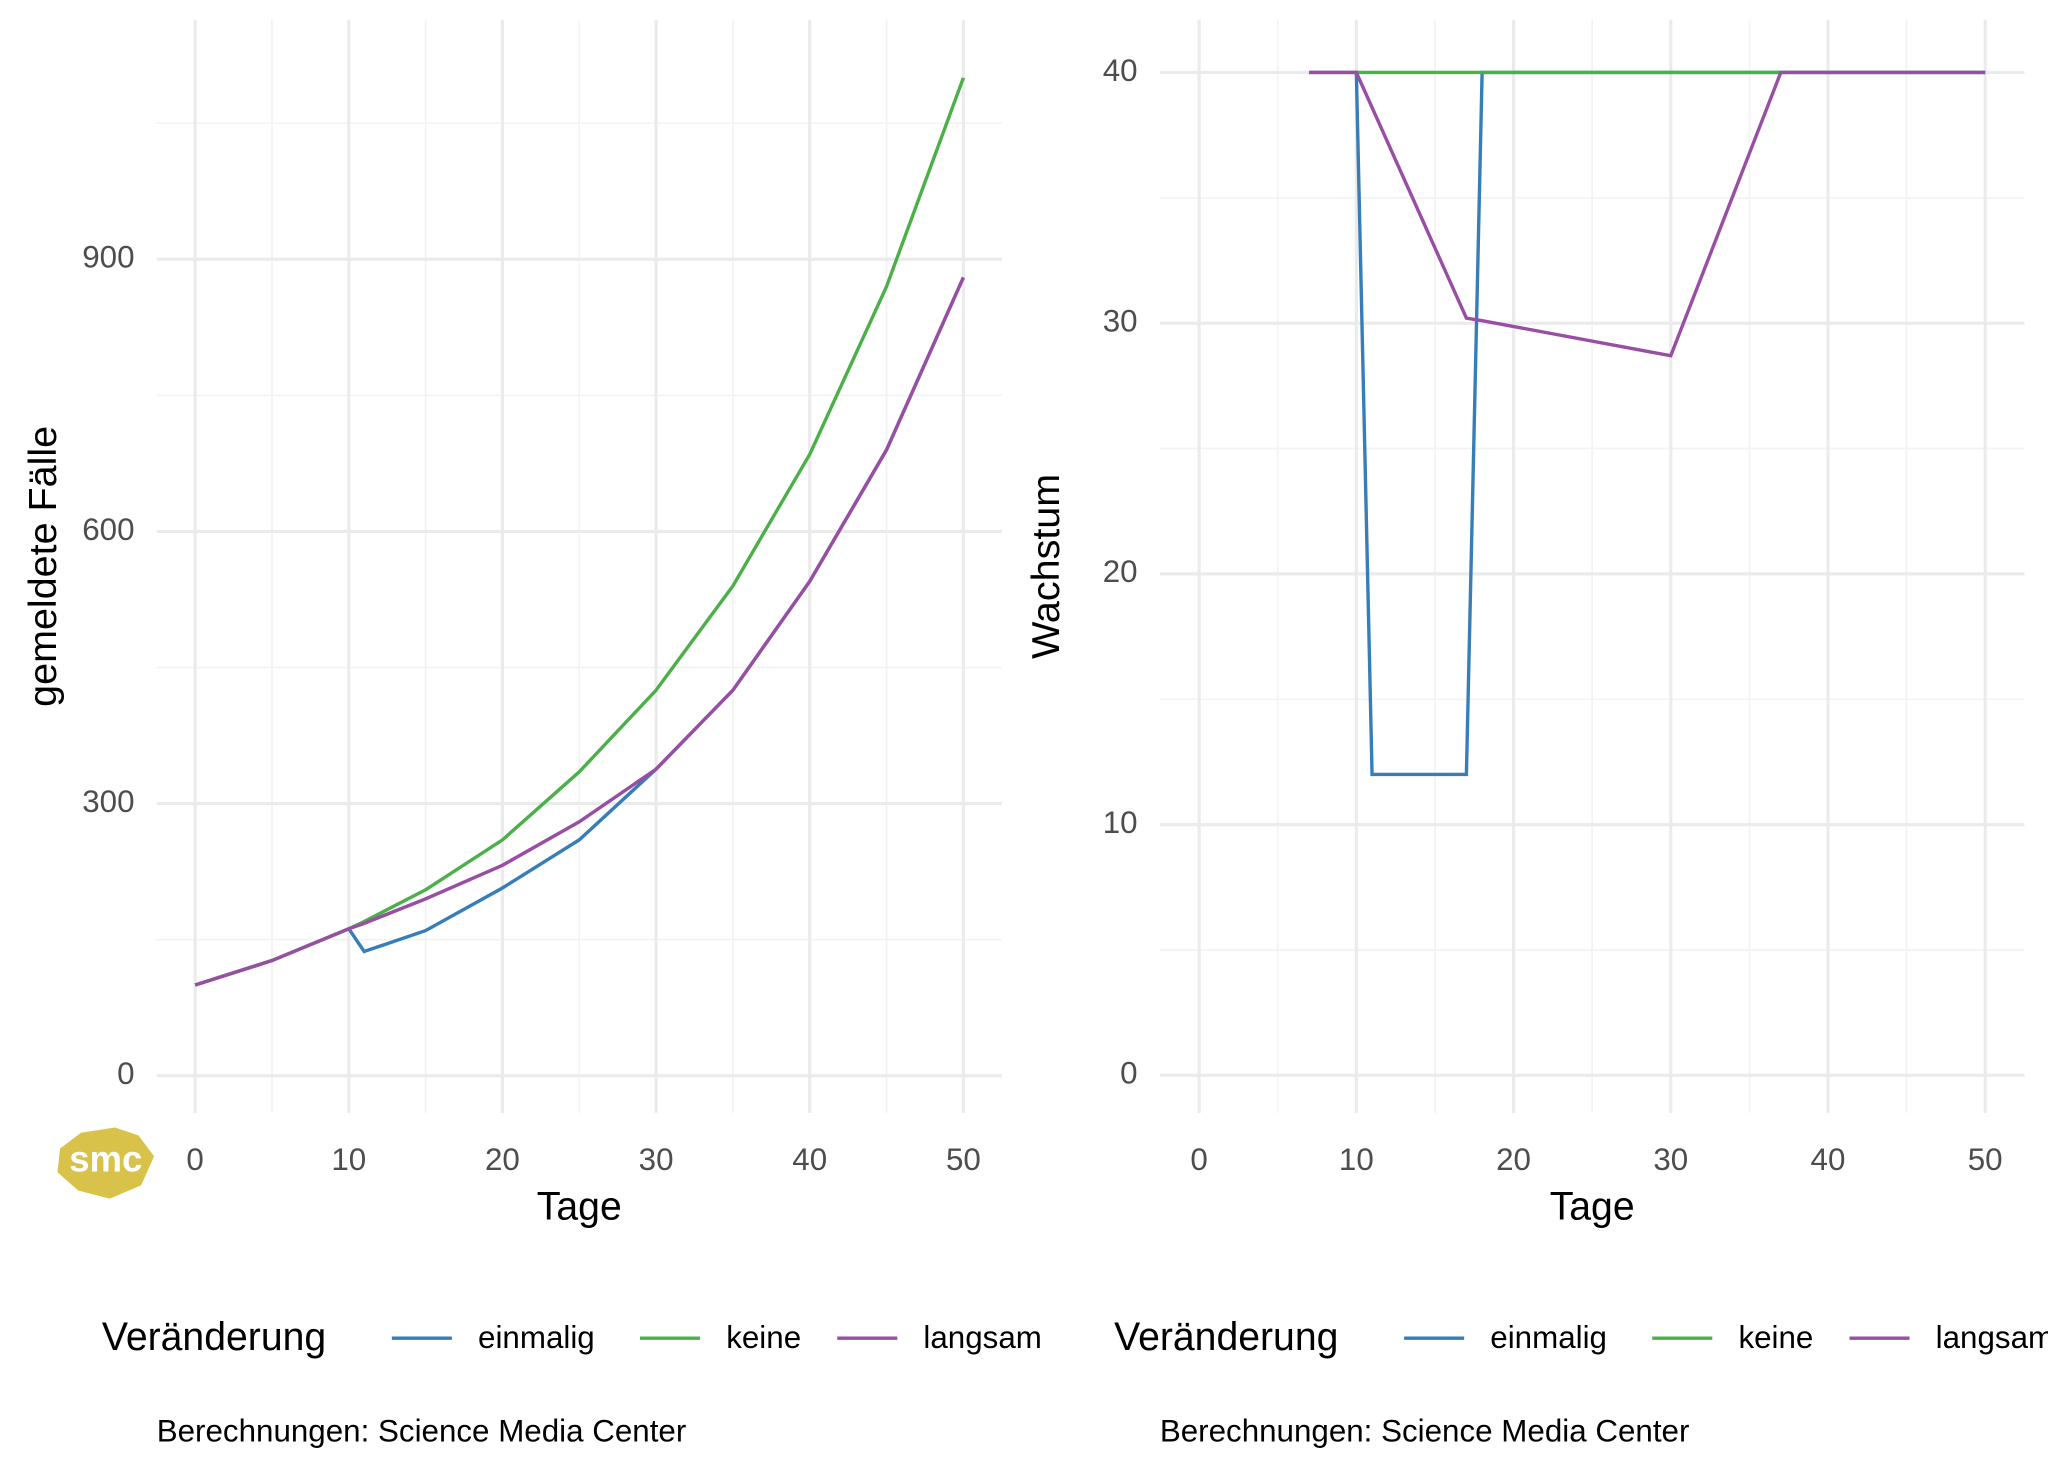  What do you see at coordinates (1120, 822) in the screenshot?
I see `y-tick-label: 10` at bounding box center [1120, 822].